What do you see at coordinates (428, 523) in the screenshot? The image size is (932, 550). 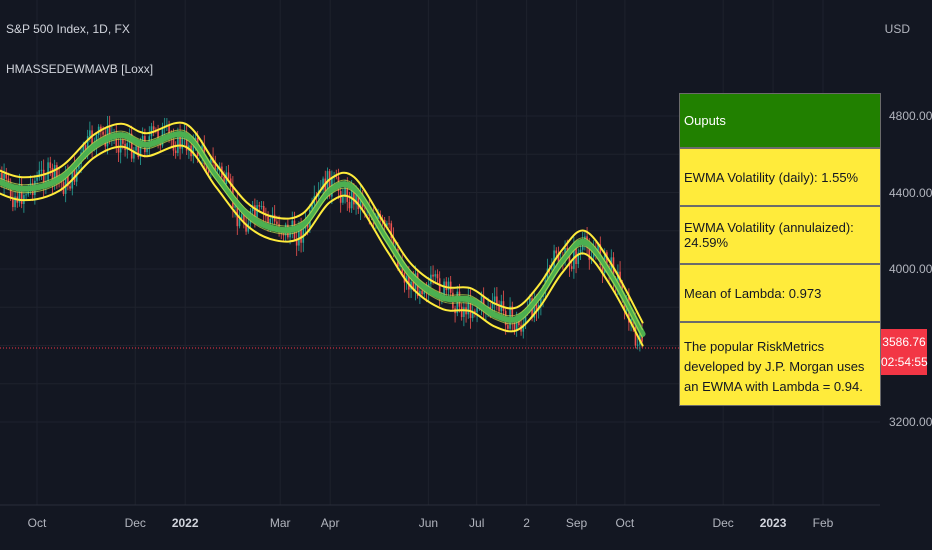 I see `x-tick-label: Jun` at bounding box center [428, 523].